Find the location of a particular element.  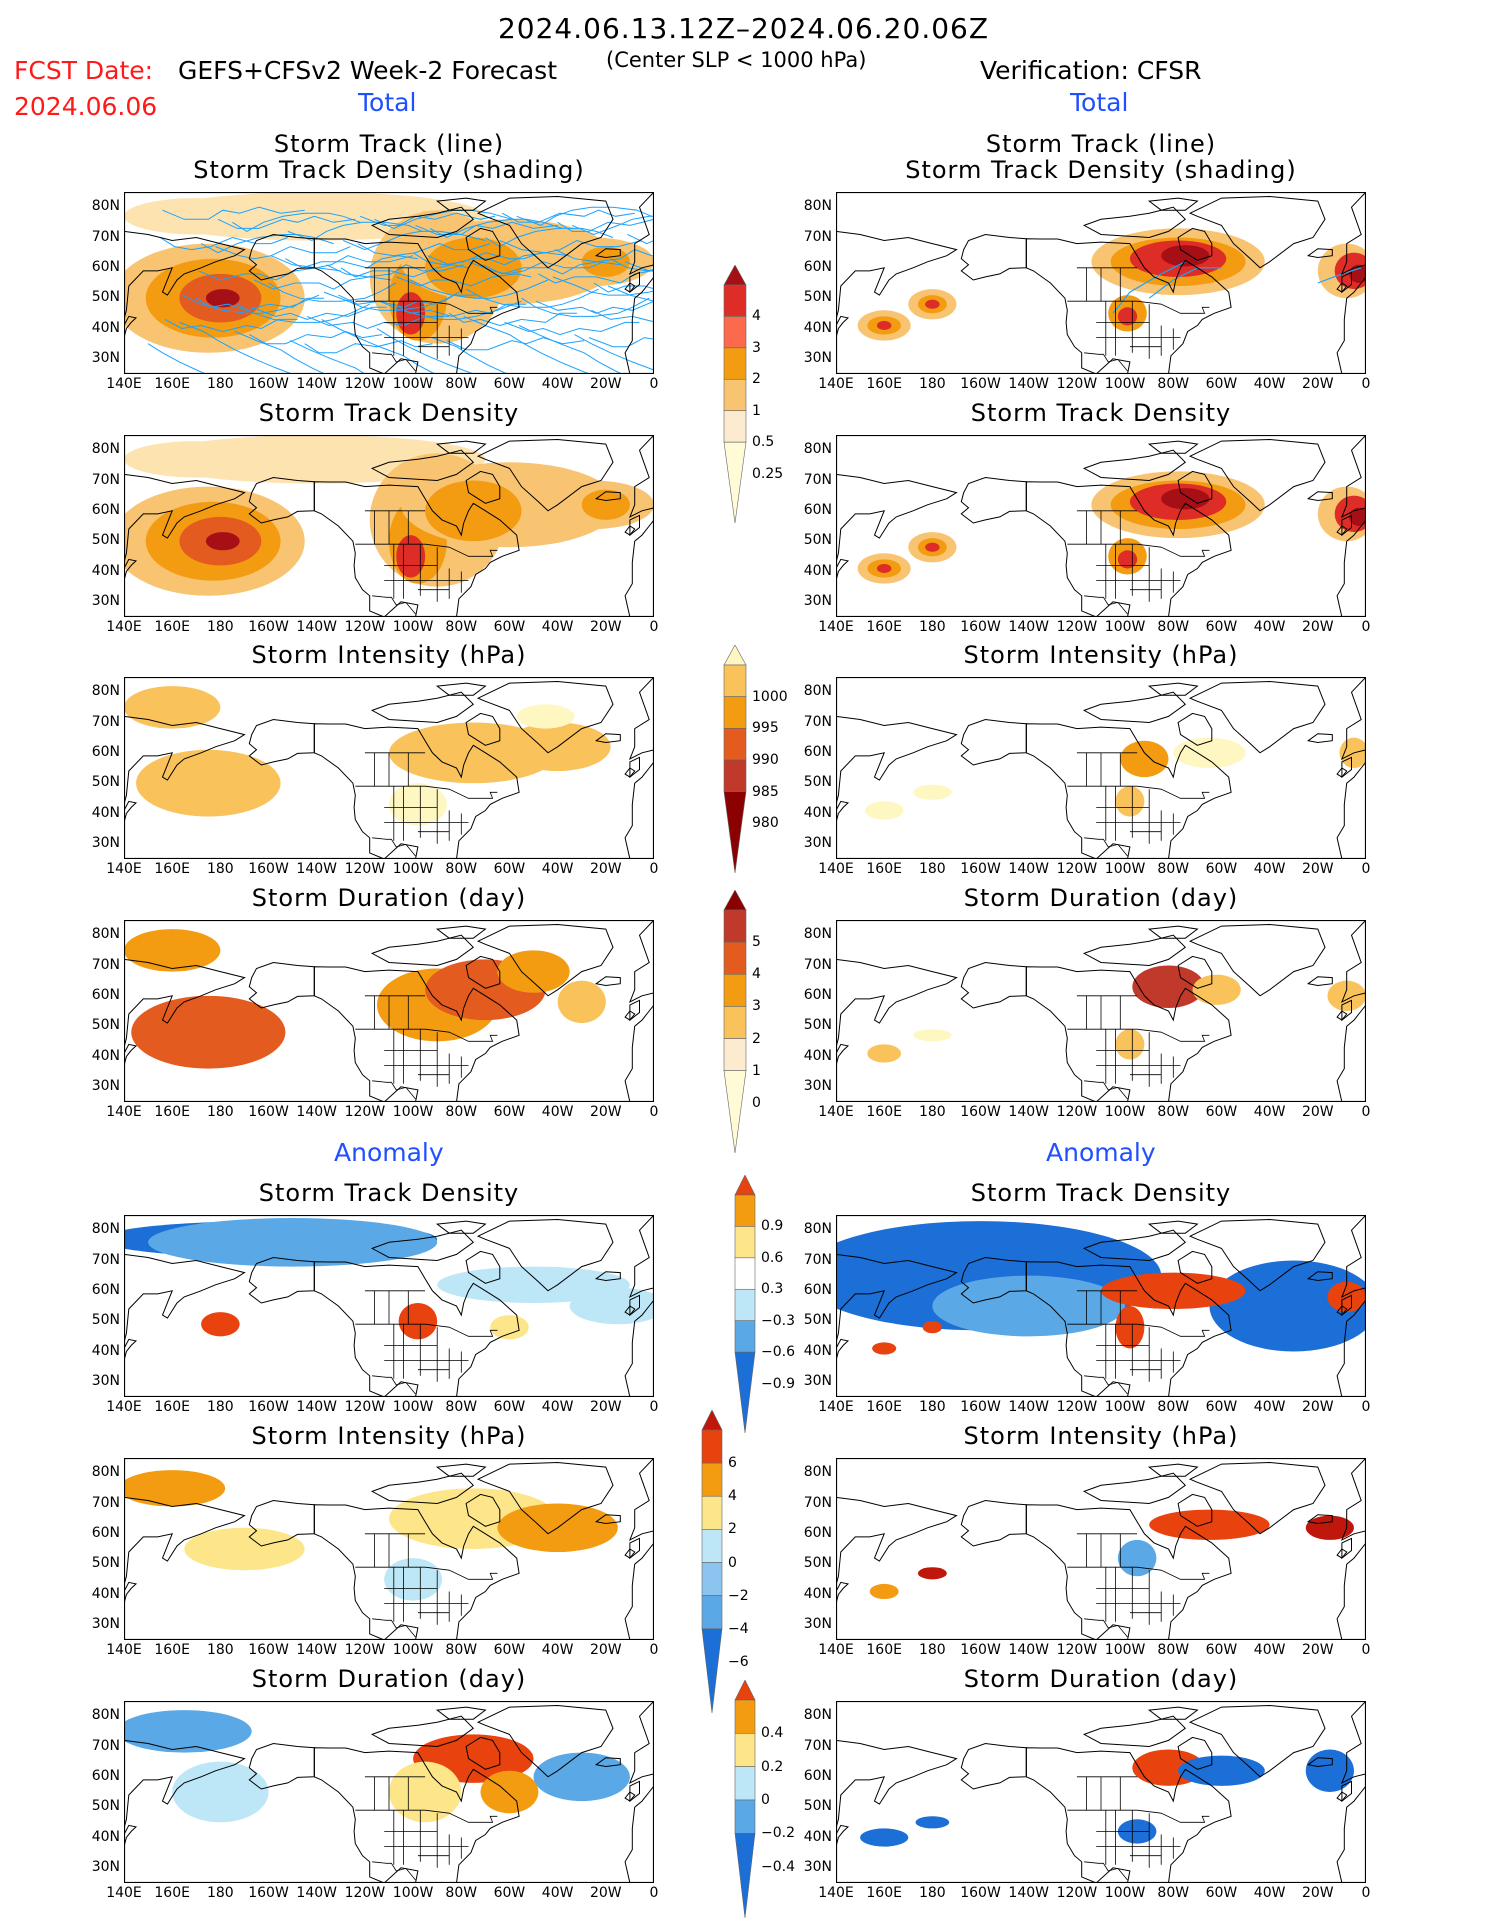

lat-label: 30N is located at coordinates (105, 1380).